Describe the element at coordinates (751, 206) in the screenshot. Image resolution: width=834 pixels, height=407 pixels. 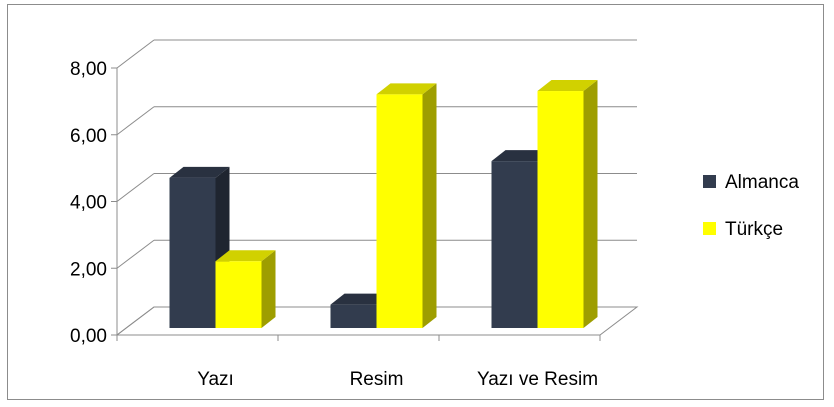
I see `legend: Almanca Türkçe` at that location.